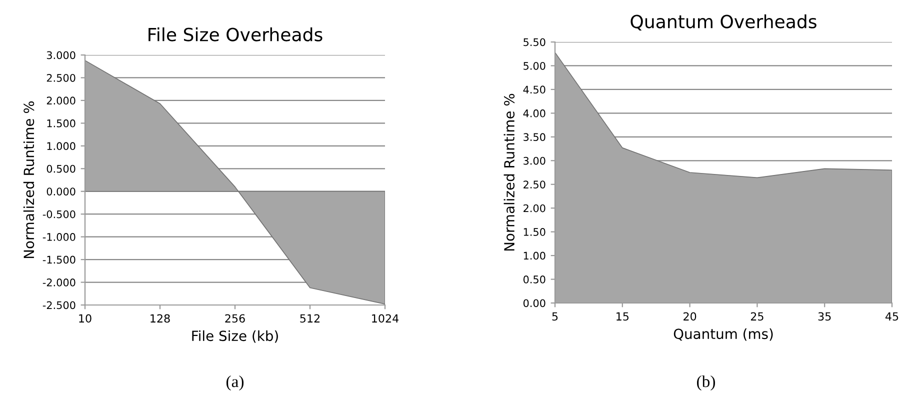 The image size is (899, 416). What do you see at coordinates (235, 318) in the screenshot?
I see `x-tick-label: 256` at bounding box center [235, 318].